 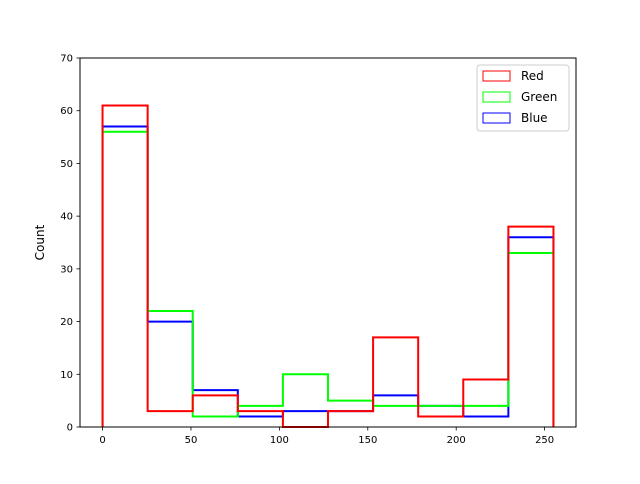 What do you see at coordinates (539, 97) in the screenshot?
I see `legend-label-green: Green` at bounding box center [539, 97].